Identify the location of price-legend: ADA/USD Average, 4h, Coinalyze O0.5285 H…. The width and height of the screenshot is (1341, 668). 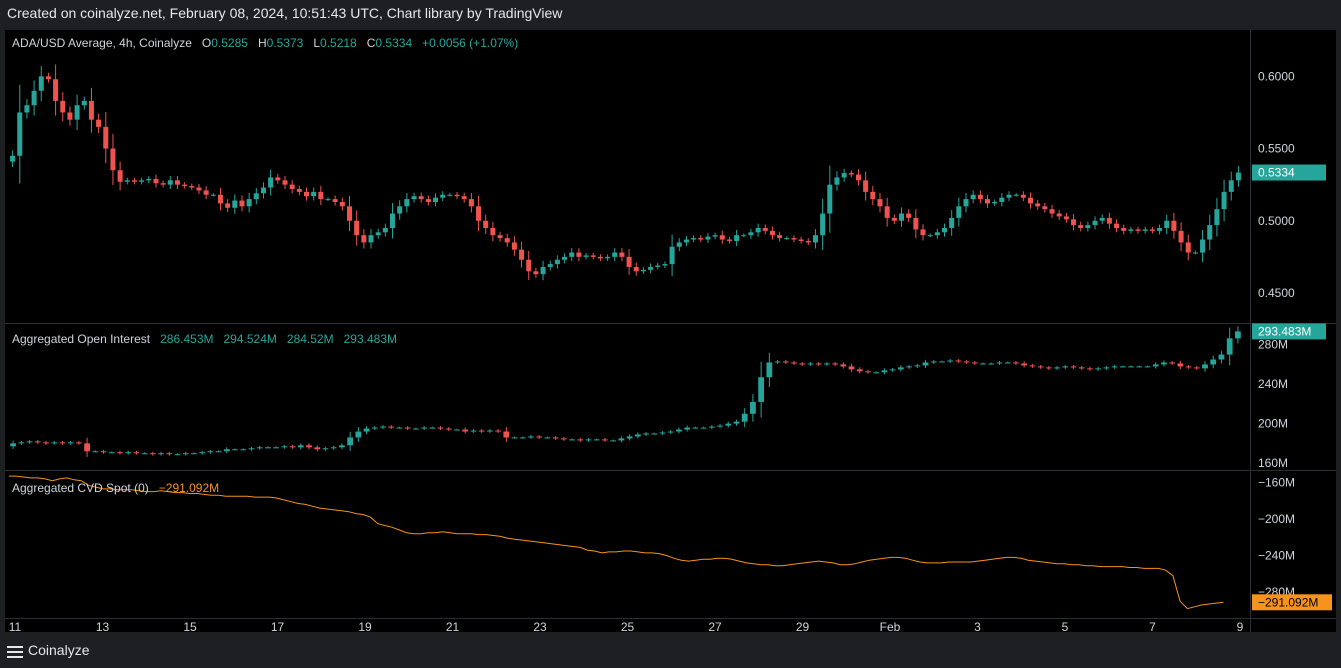
(265, 43).